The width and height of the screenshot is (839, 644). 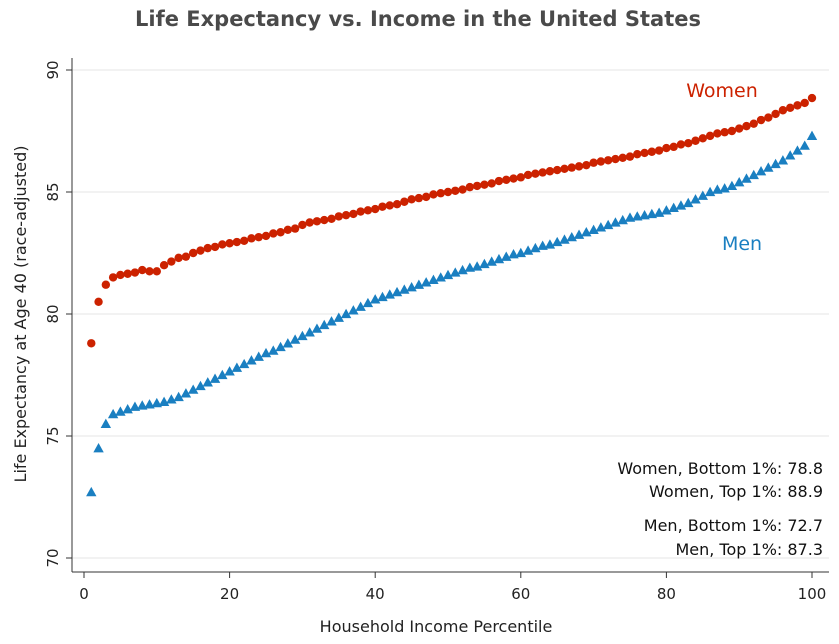 I want to click on x-axis-ticks: 0 20 40 60 80 100, so click(x=452, y=587).